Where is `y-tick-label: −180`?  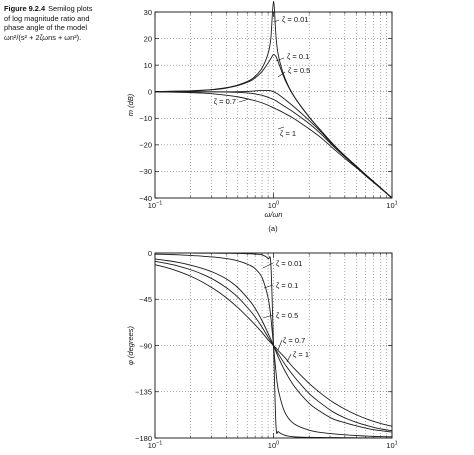
y-tick-label: −180 is located at coordinates (143, 438).